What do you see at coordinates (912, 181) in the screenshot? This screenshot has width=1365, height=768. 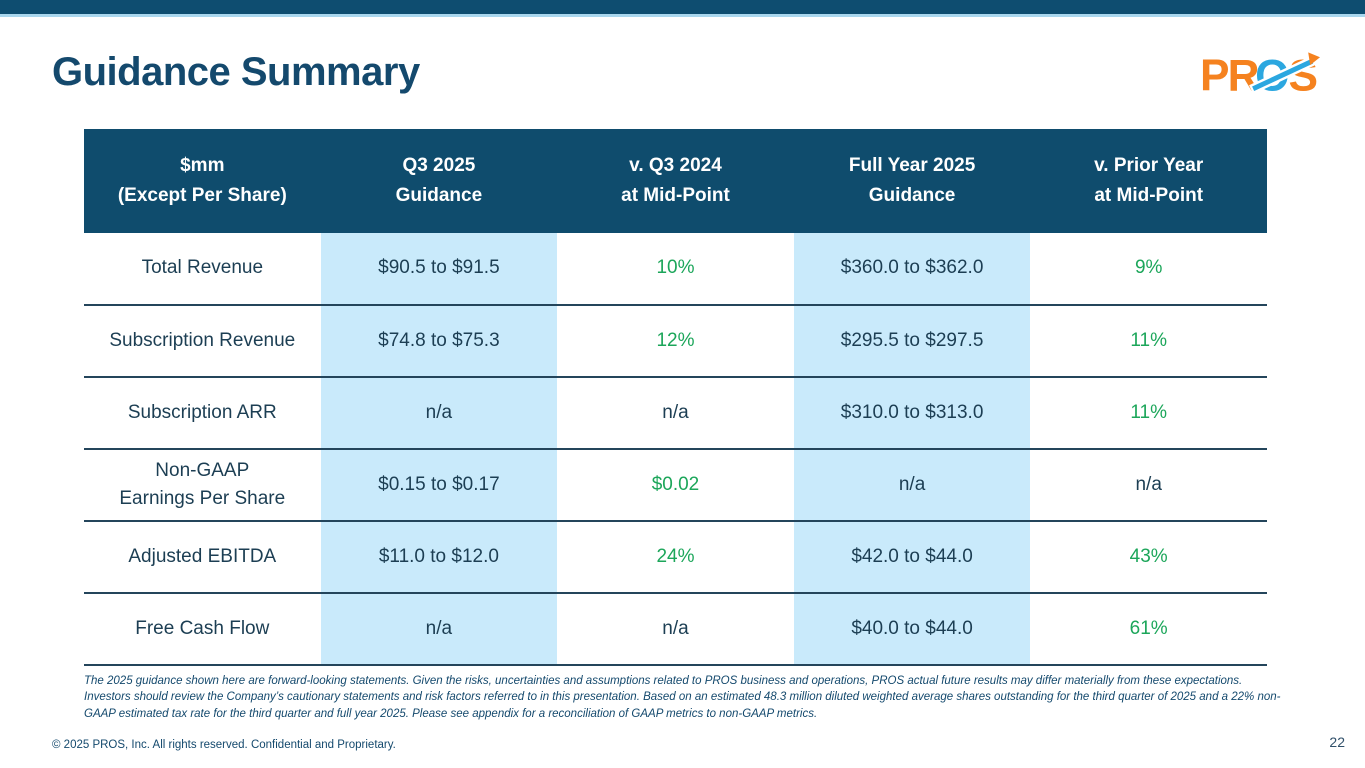 I see `column-header: Full Year 2025 Guidance` at bounding box center [912, 181].